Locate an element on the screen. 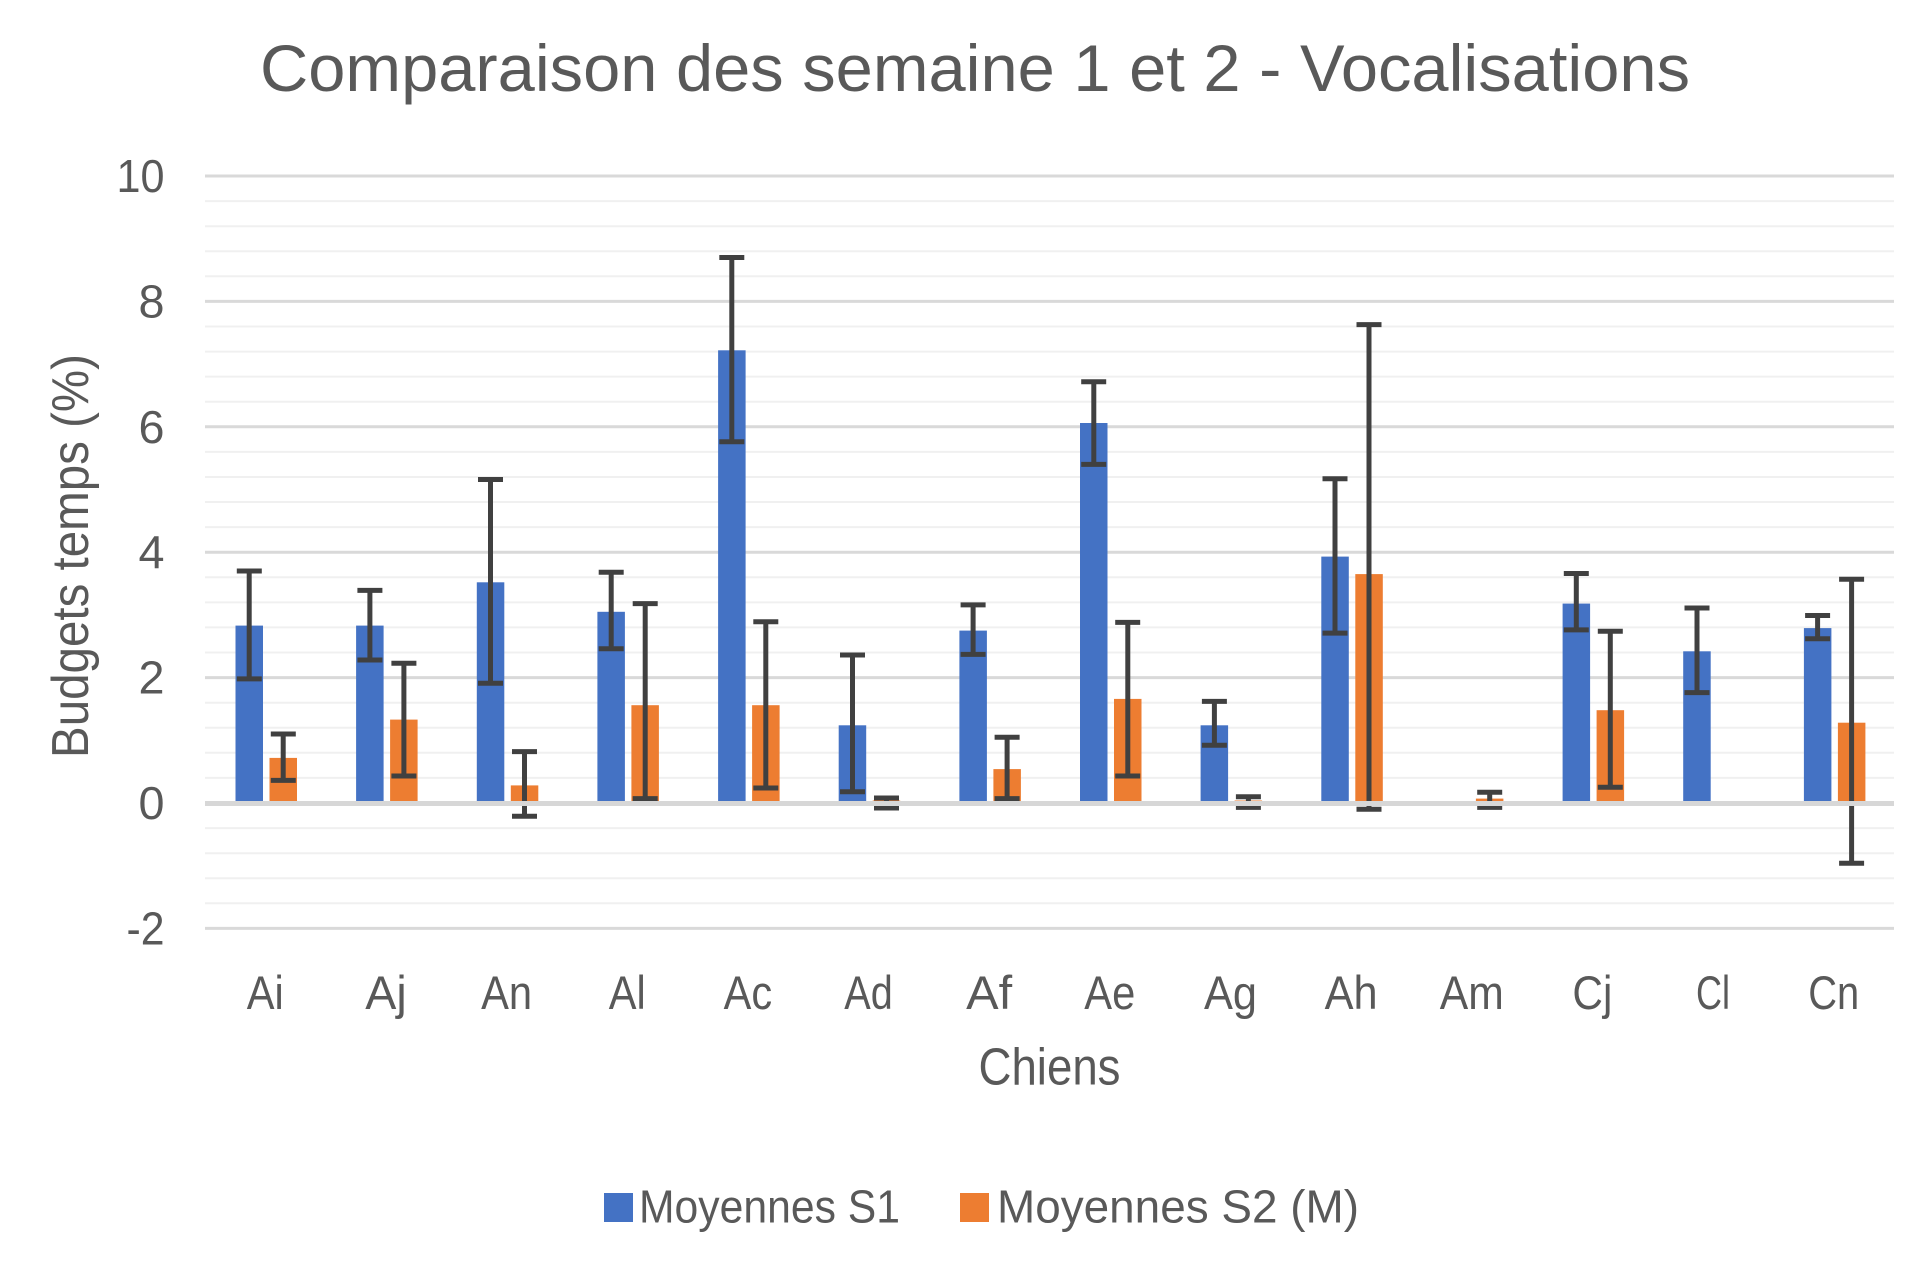 This screenshot has width=1922, height=1262. svg-text: Ad is located at coordinates (868, 992).